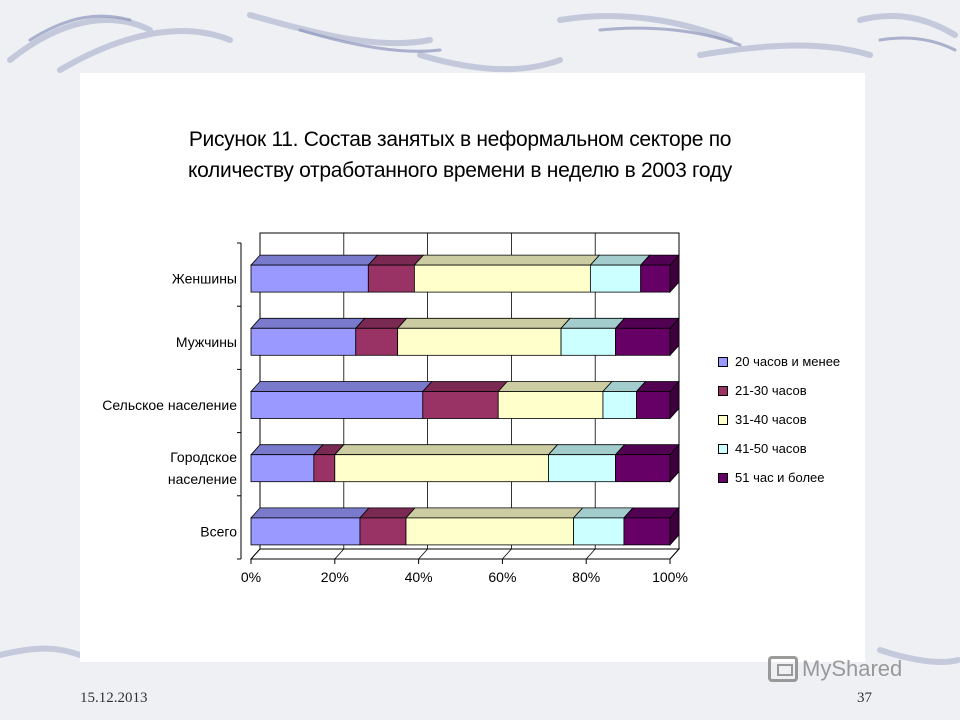 The width and height of the screenshot is (960, 720). I want to click on x-tick-label: 100%, so click(670, 577).